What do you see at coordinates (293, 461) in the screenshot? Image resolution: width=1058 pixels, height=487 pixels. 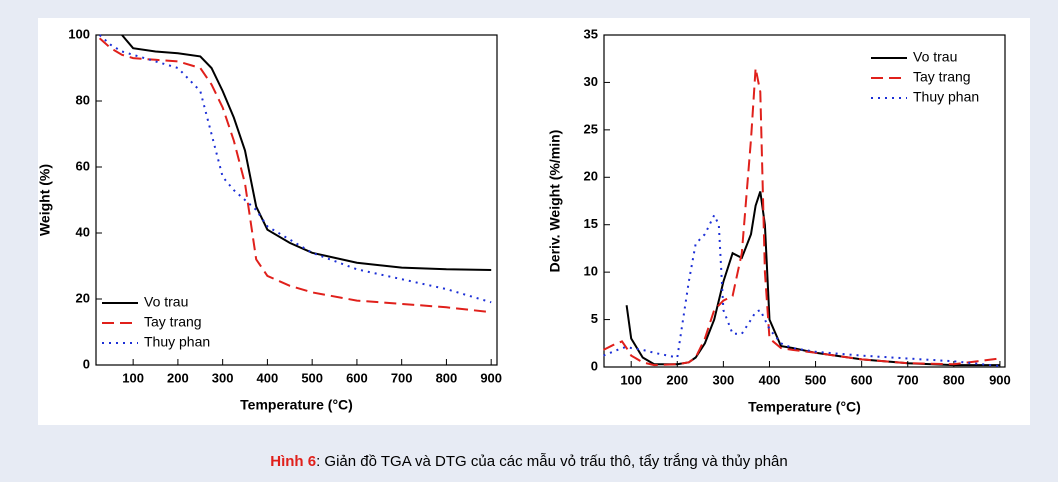 I see `caption-label: Hình 6` at bounding box center [293, 461].